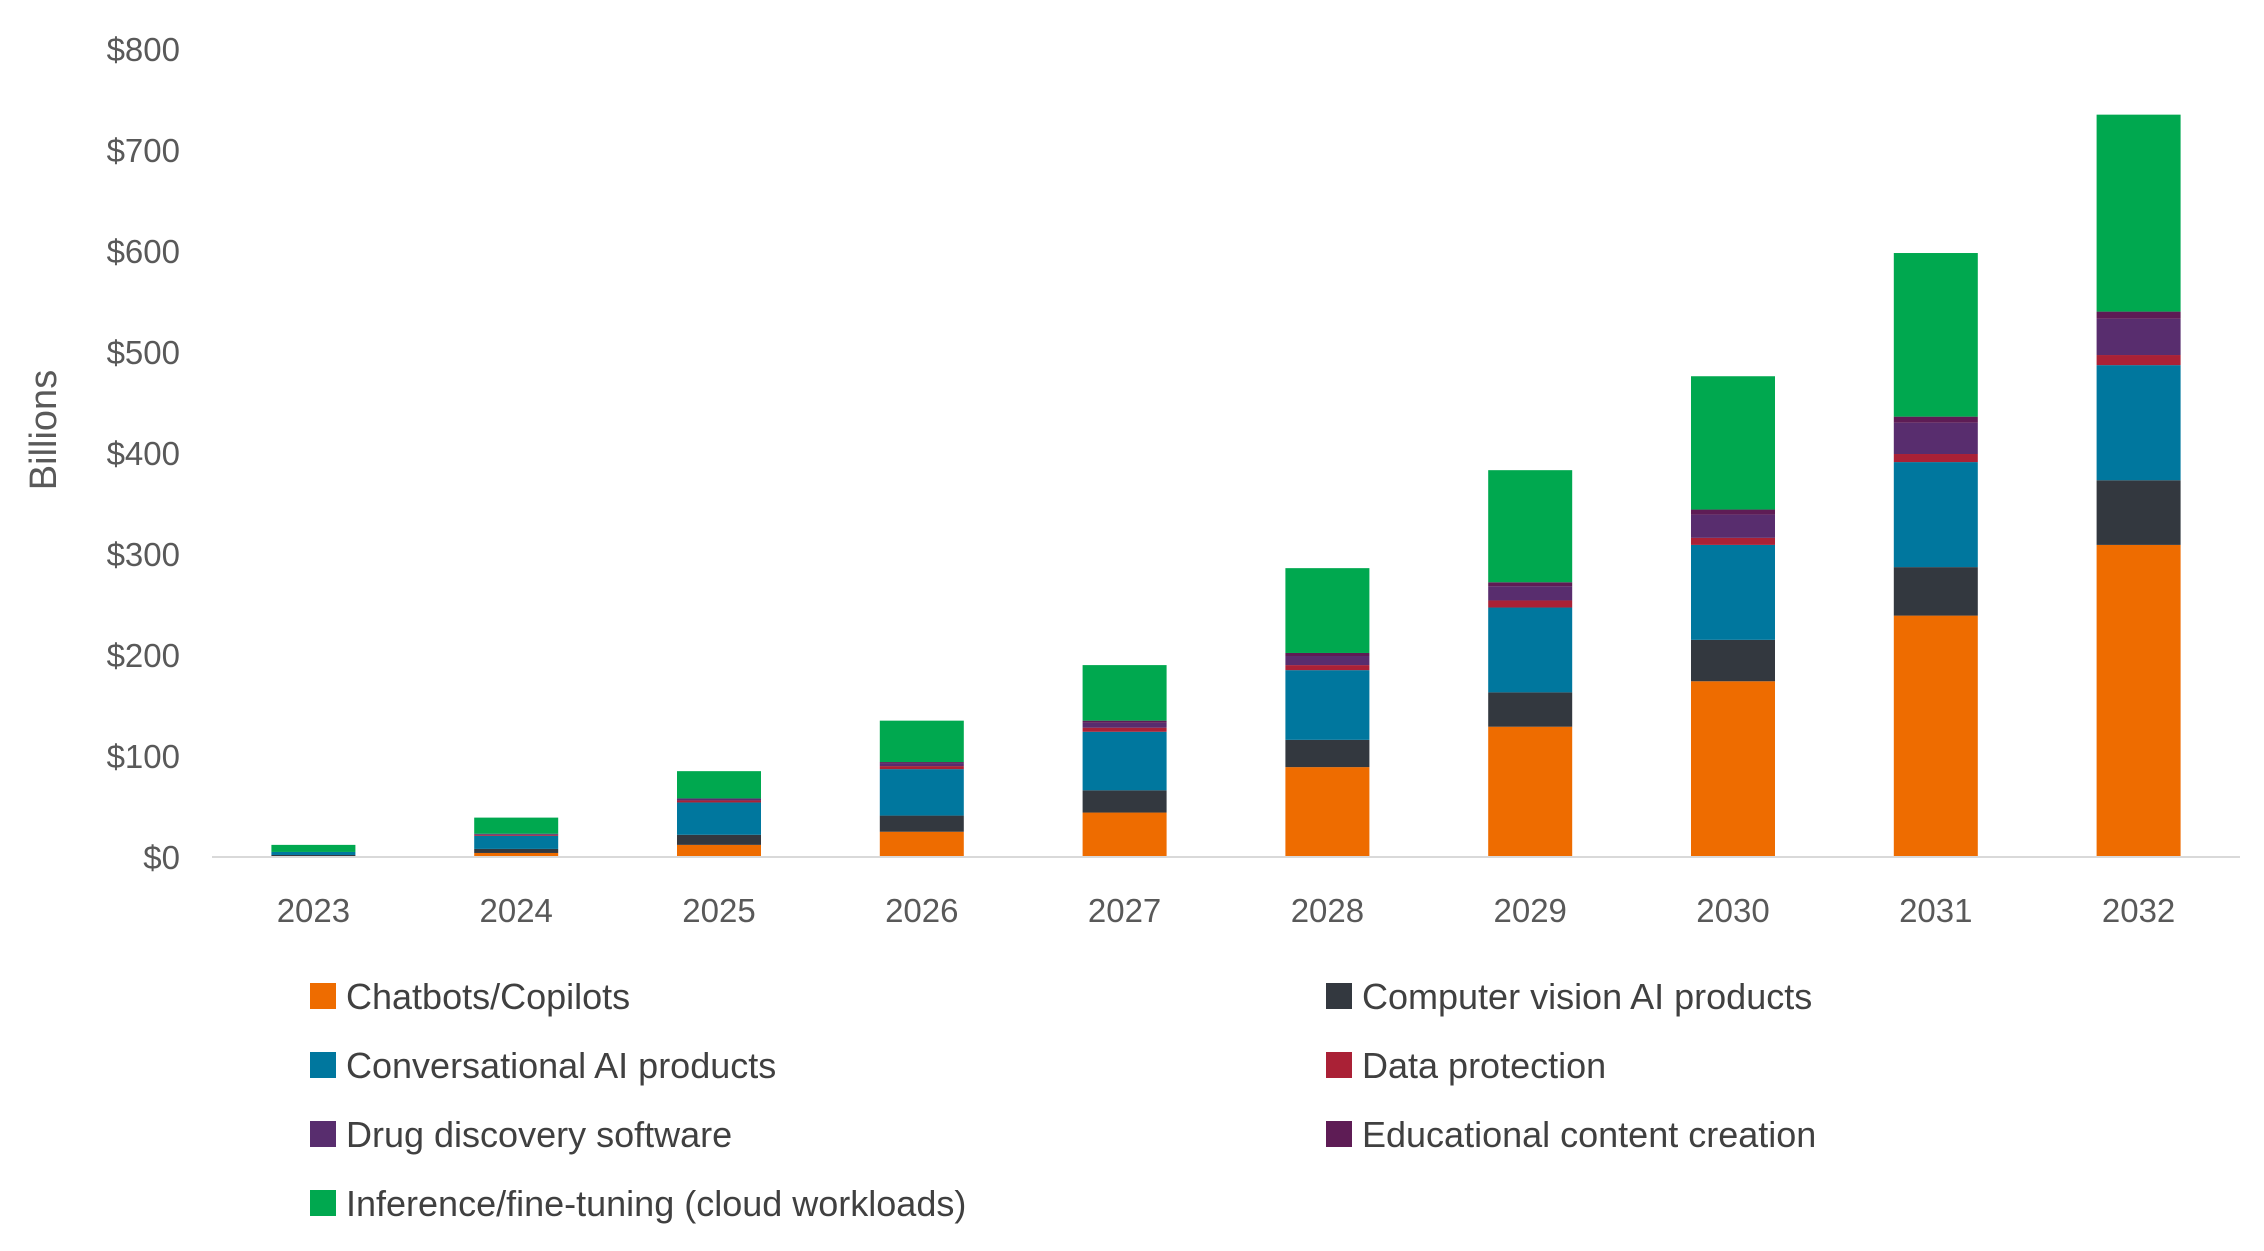  I want to click on y-tick-label: $200, so click(143, 655).